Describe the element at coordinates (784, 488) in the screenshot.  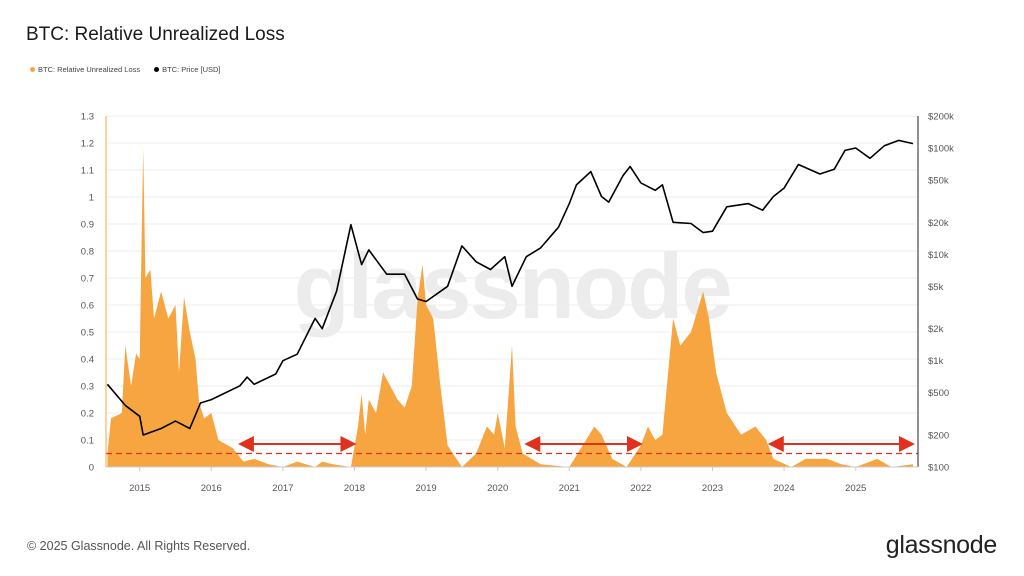
I see `x-tick-label: 2024` at that location.